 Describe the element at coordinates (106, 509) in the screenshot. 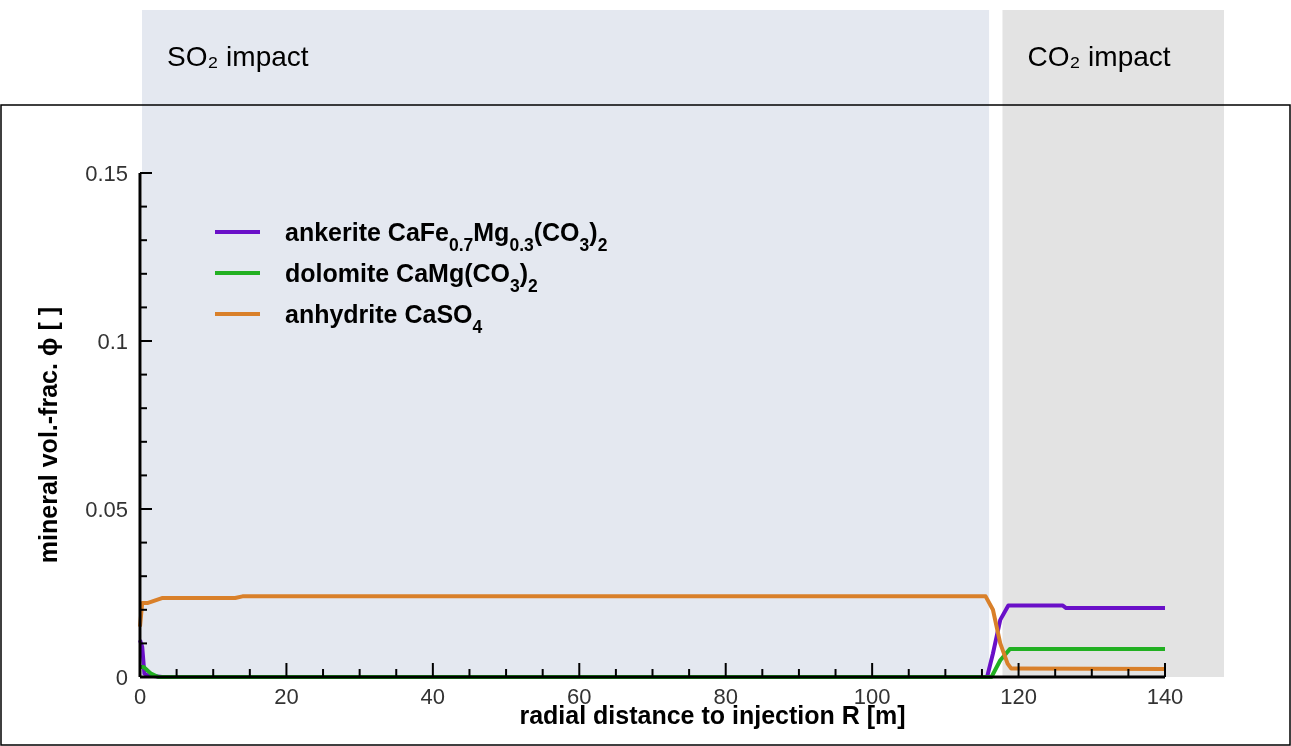

I see `y-tick-label: 0.05` at that location.